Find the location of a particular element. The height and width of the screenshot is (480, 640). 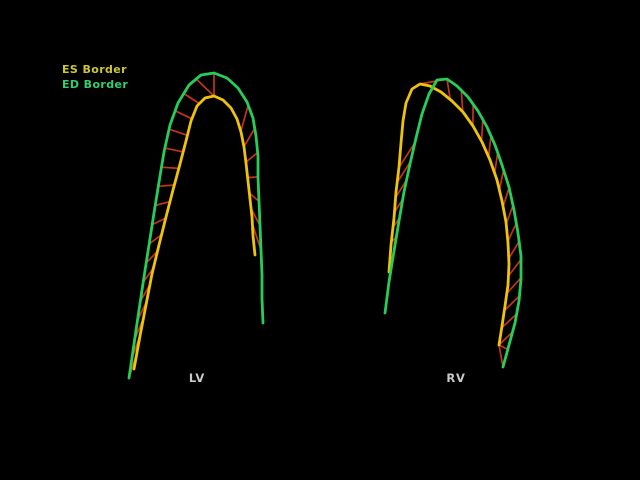

rv-es-border-path is located at coordinates (449, 214).